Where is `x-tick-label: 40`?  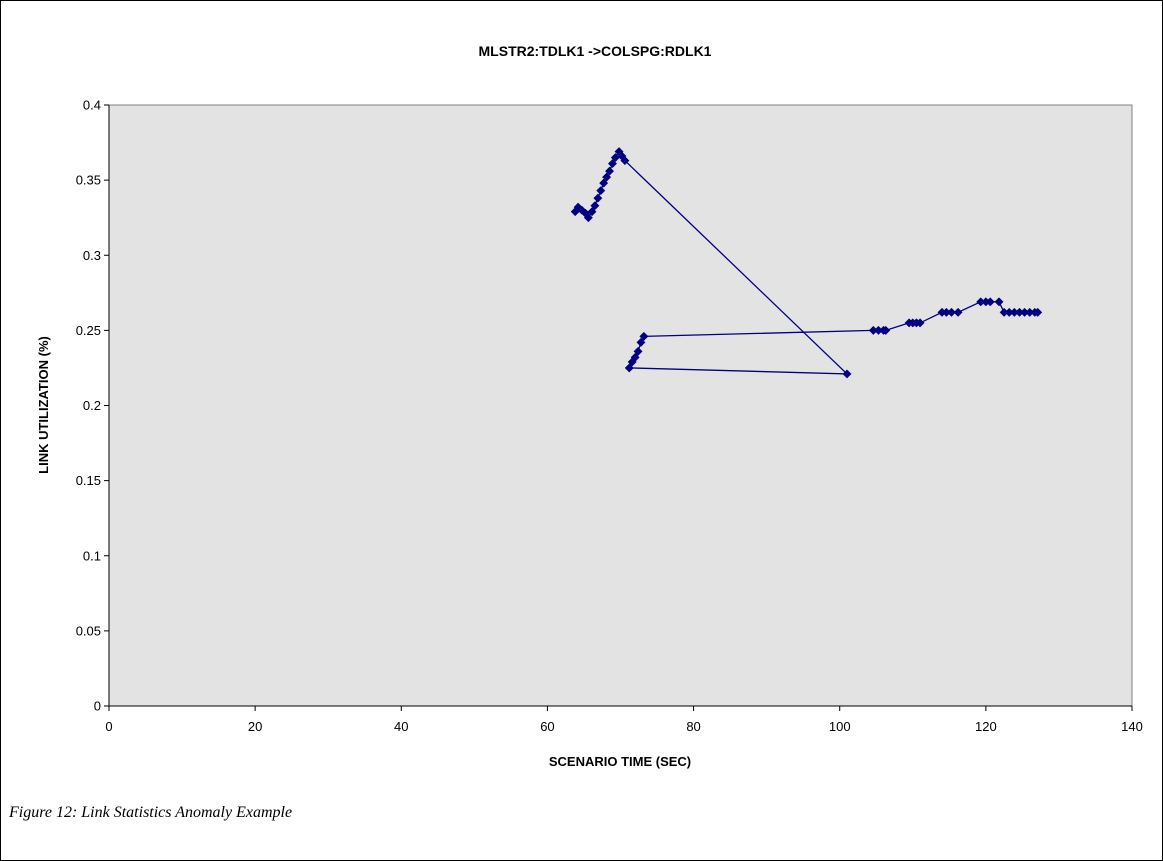 x-tick-label: 40 is located at coordinates (401, 726).